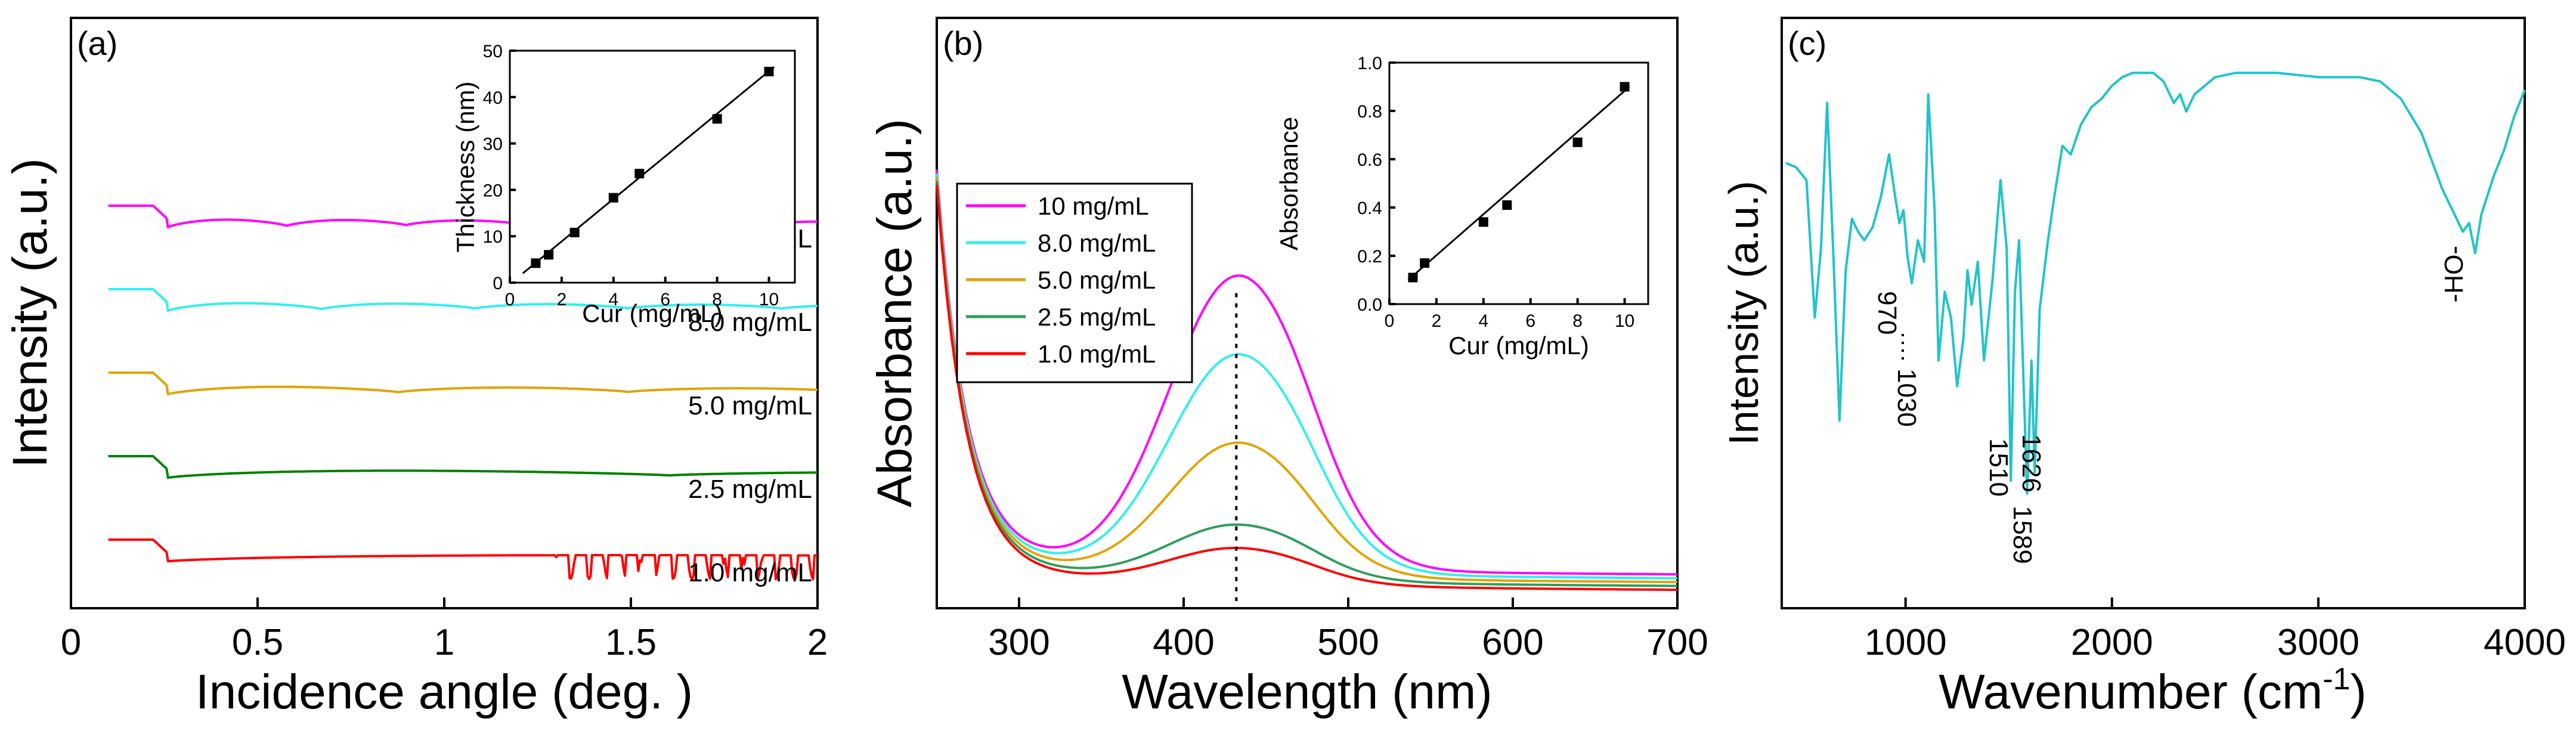  What do you see at coordinates (1907, 398) in the screenshot?
I see `panel-c-annotation-1030: 1030` at bounding box center [1907, 398].